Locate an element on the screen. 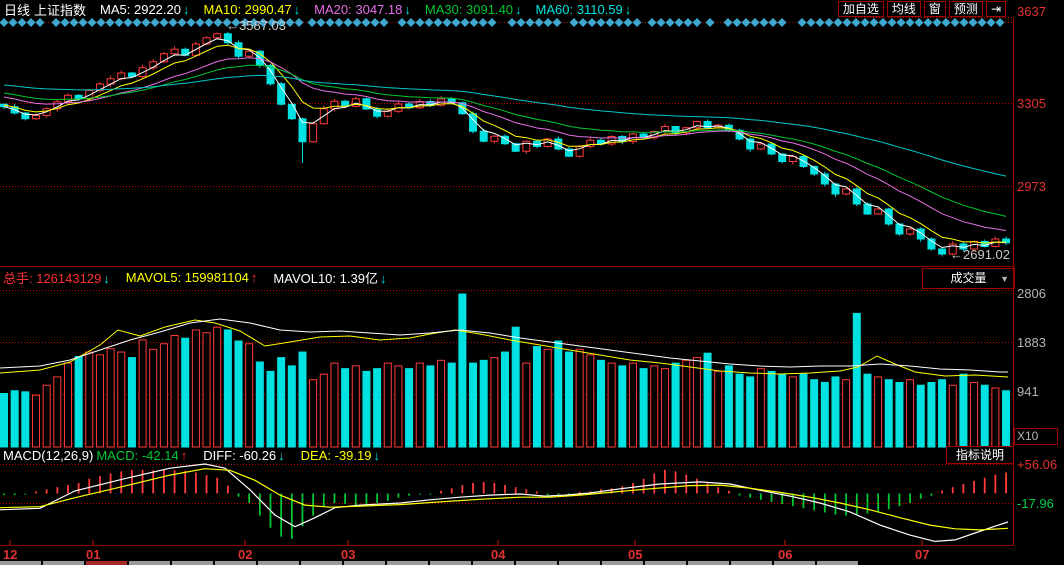 The image size is (1064, 565). x-axis-month-label: 03 is located at coordinates (348, 554).